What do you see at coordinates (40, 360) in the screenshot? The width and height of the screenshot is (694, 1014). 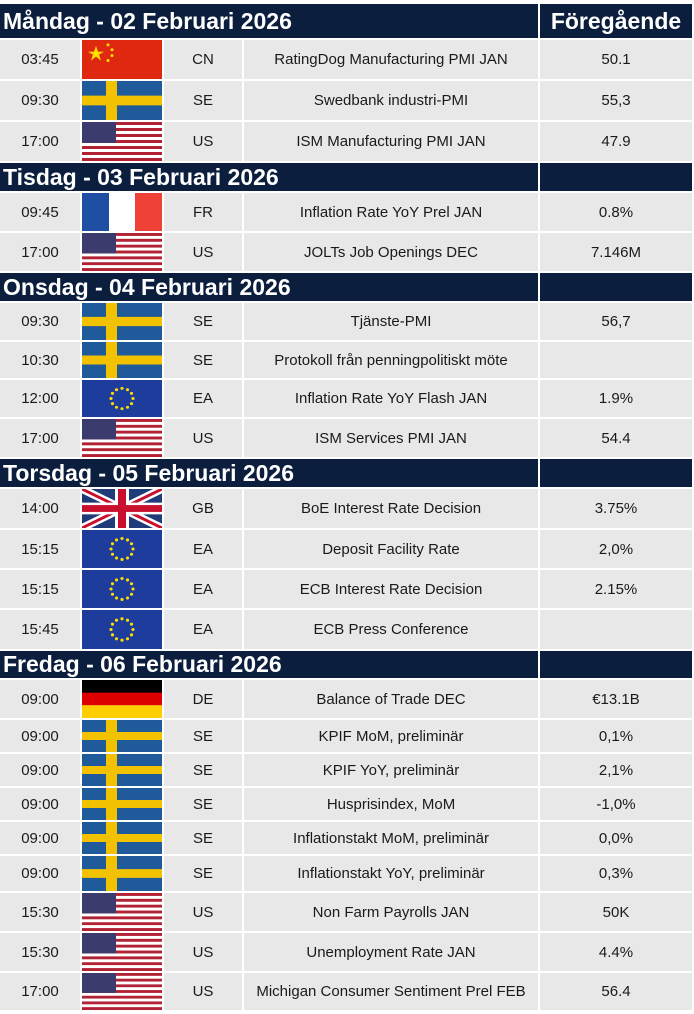 I see `time: 10:30` at bounding box center [40, 360].